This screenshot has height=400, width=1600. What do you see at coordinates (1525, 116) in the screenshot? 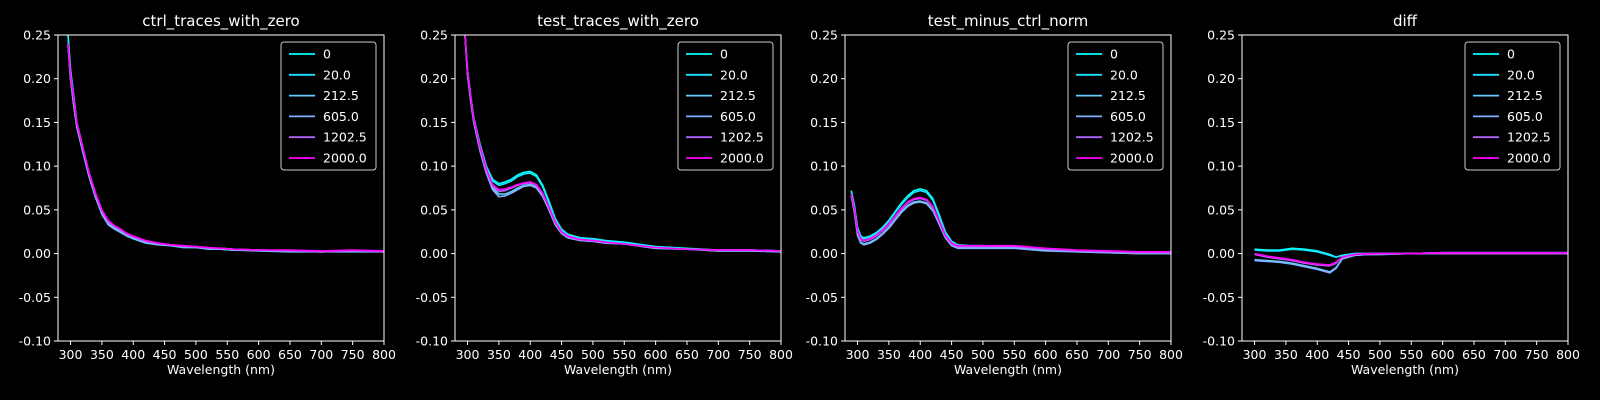
I see `legend-label: 605.0` at bounding box center [1525, 116].